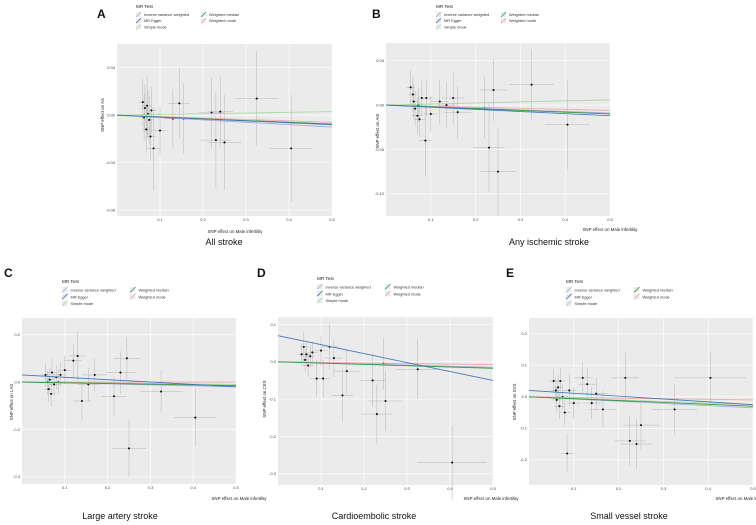 This screenshot has width=756, height=525. What do you see at coordinates (155, 26) in the screenshot?
I see `legend-item: Simple mode` at bounding box center [155, 26].